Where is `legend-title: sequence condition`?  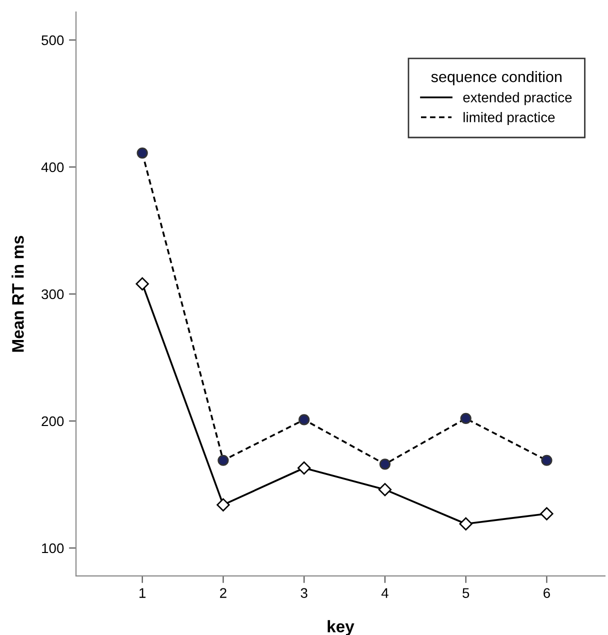
legend-title: sequence condition is located at coordinates (496, 78).